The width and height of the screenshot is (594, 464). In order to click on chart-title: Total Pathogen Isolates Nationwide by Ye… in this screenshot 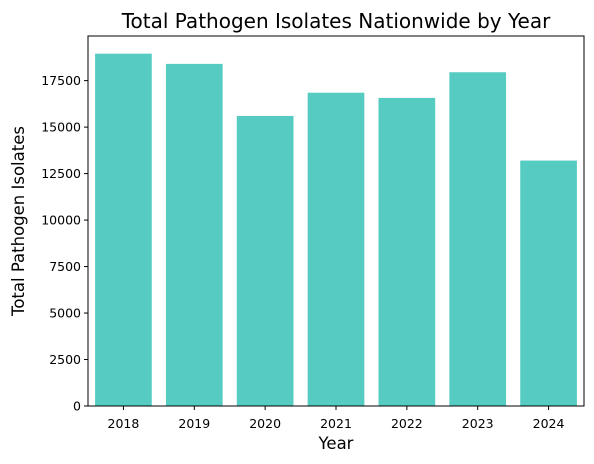, I will do `click(336, 21)`.